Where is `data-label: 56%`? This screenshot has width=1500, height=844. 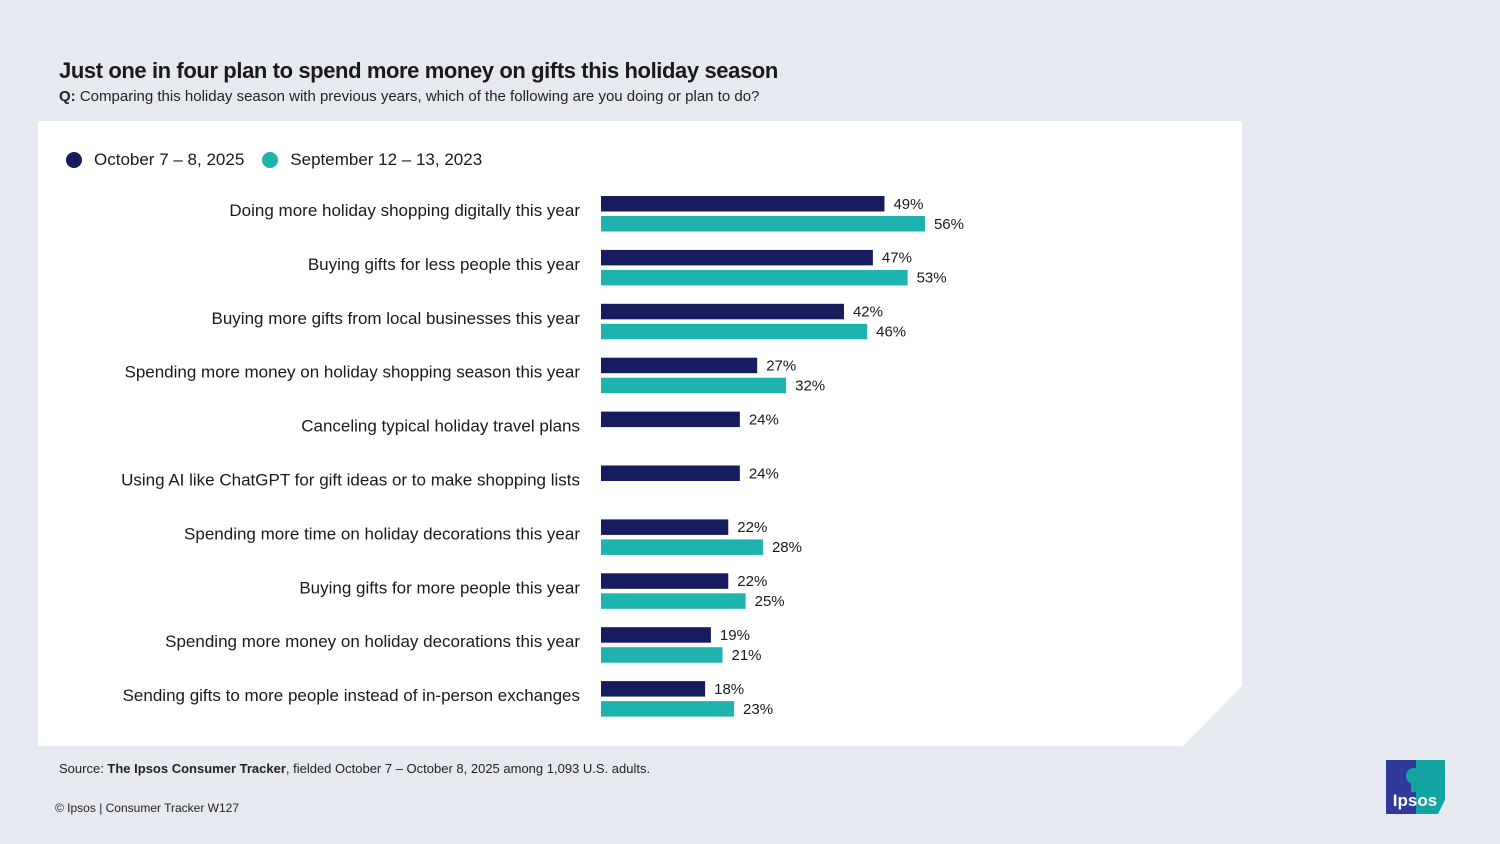 data-label: 56% is located at coordinates (949, 224).